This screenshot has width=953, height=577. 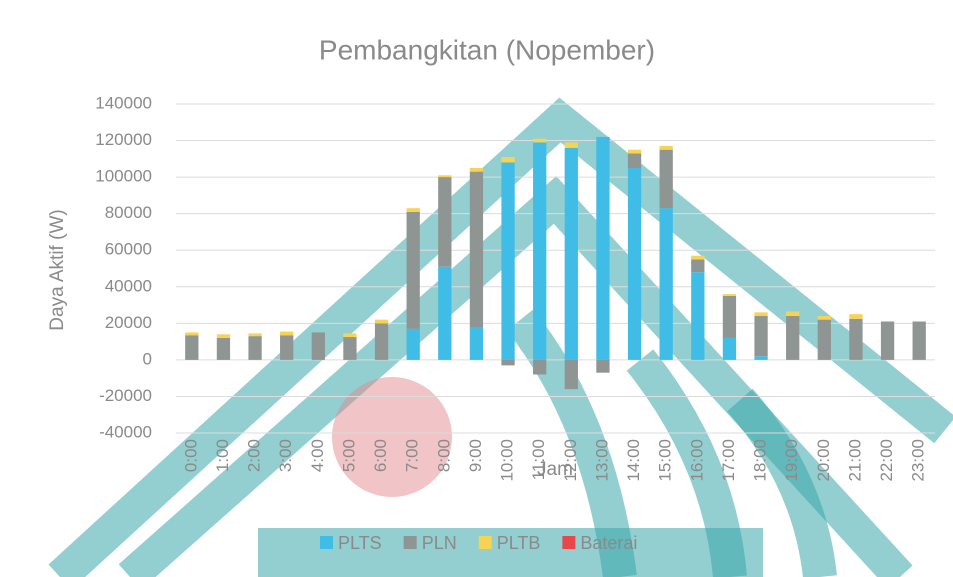 I want to click on legend-label: PLTS, so click(x=360, y=543).